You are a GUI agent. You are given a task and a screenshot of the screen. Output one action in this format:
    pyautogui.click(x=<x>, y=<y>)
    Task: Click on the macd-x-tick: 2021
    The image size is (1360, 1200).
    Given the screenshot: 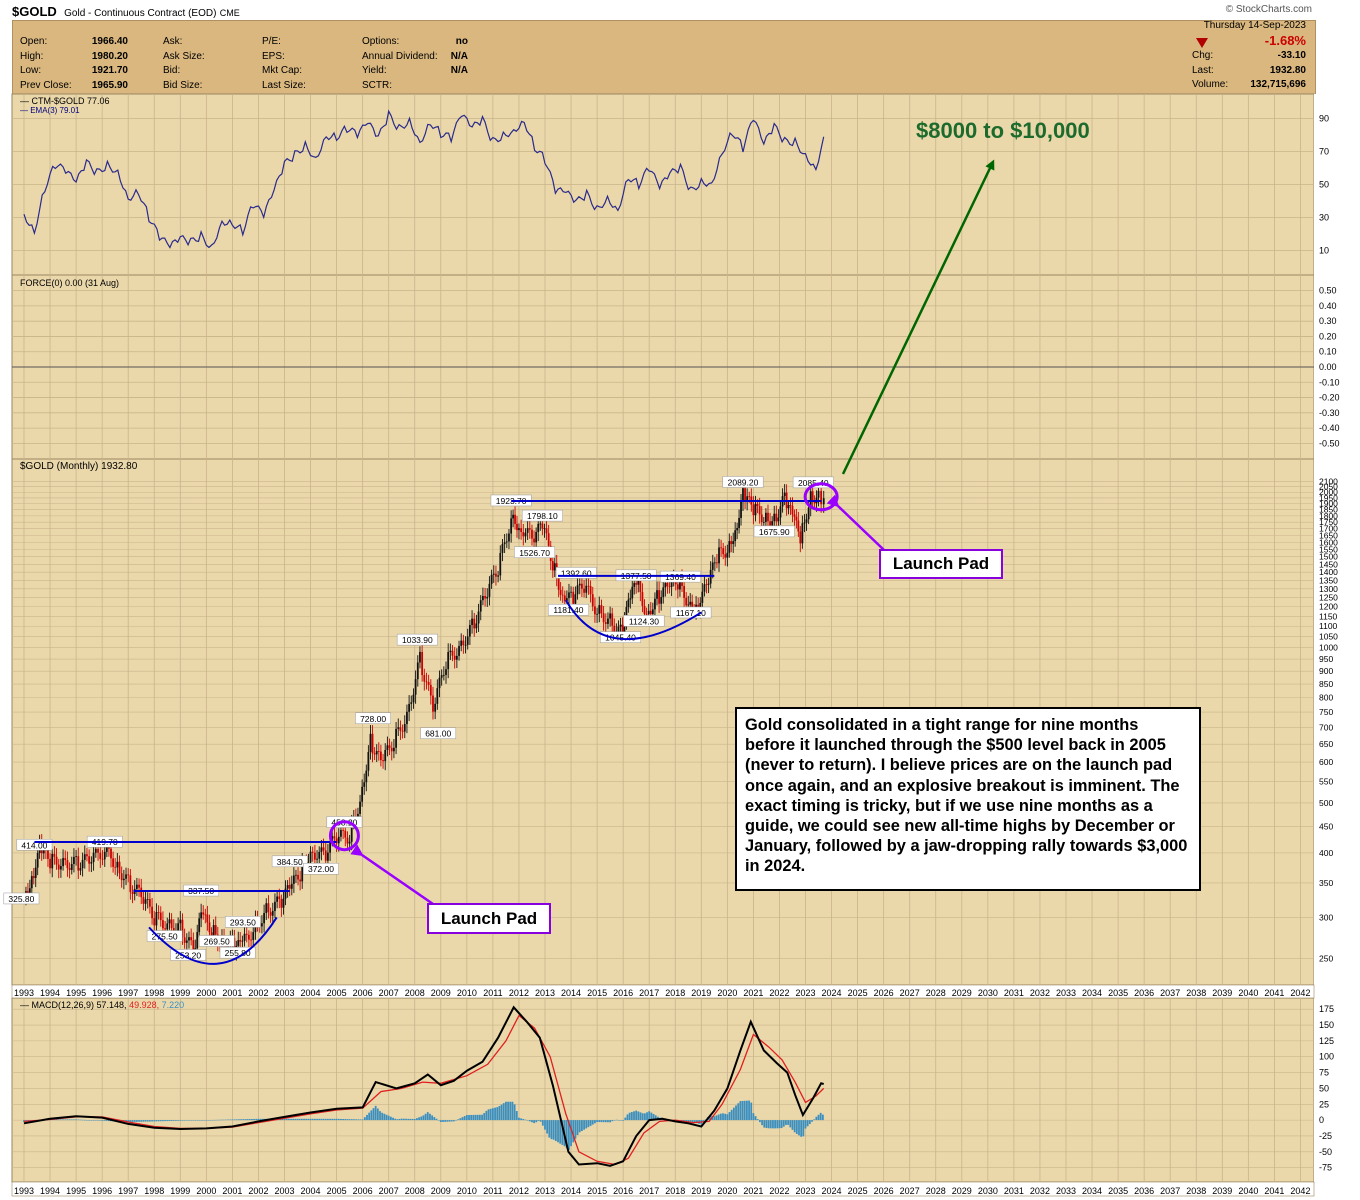 What is the action you would take?
    pyautogui.click(x=753, y=1191)
    